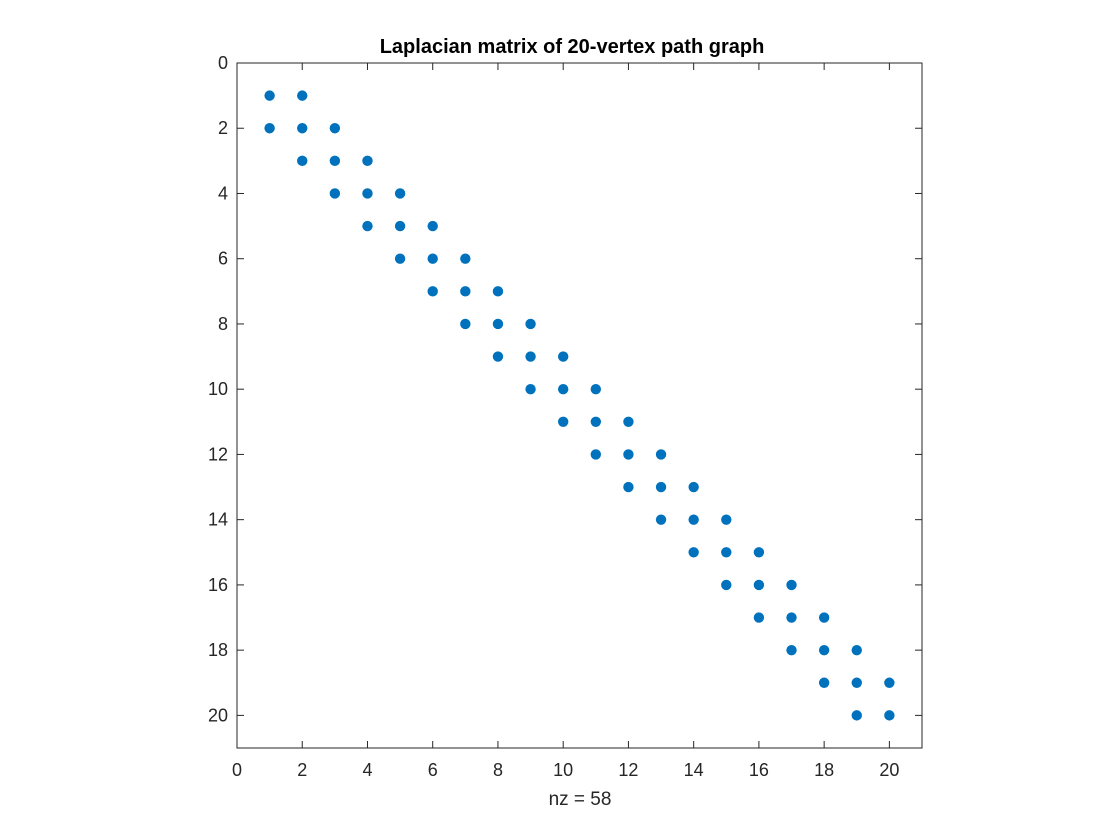  What do you see at coordinates (223, 63) in the screenshot?
I see `y-tick-label: 0` at bounding box center [223, 63].